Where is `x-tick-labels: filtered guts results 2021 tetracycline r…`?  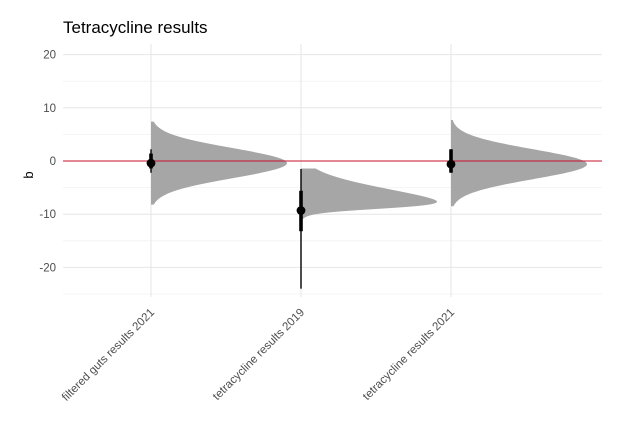
x-tick-labels: filtered guts results 2021 tetracycline r… is located at coordinates (258, 355).